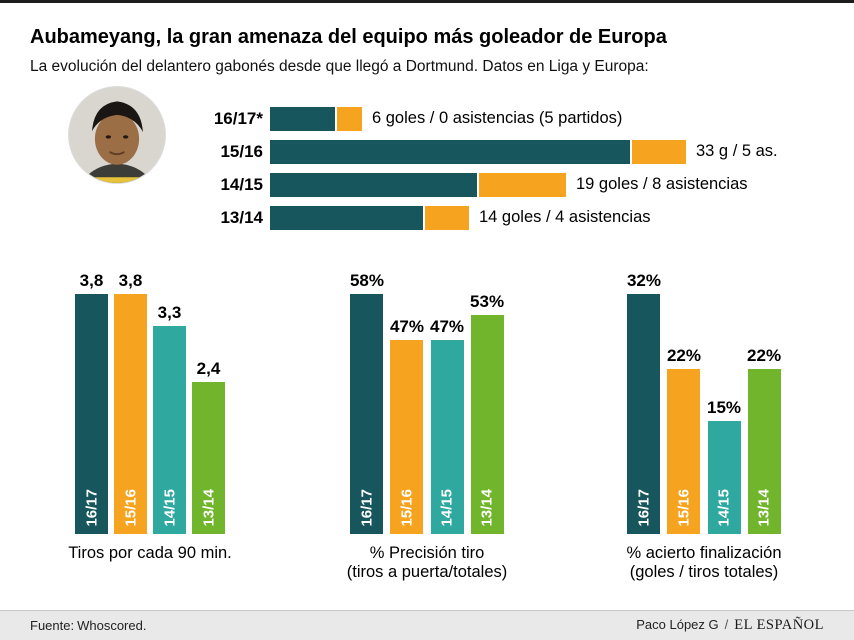 This screenshot has height=640, width=854. Describe the element at coordinates (112, 625) in the screenshot. I see `source-name: Whoscored.` at that location.